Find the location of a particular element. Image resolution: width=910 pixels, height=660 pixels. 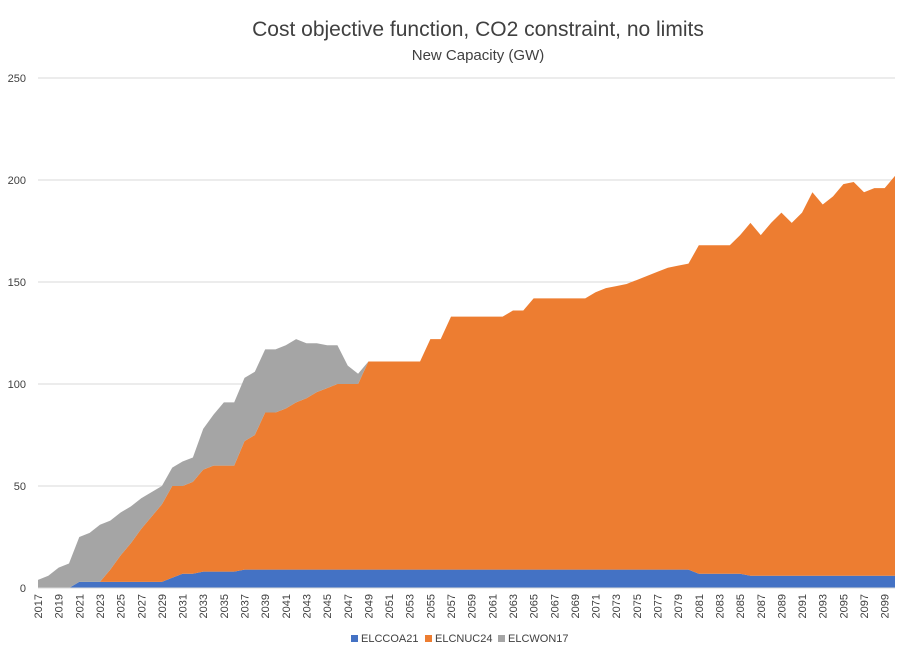

x-tick-label: 2047 is located at coordinates (349, 606).